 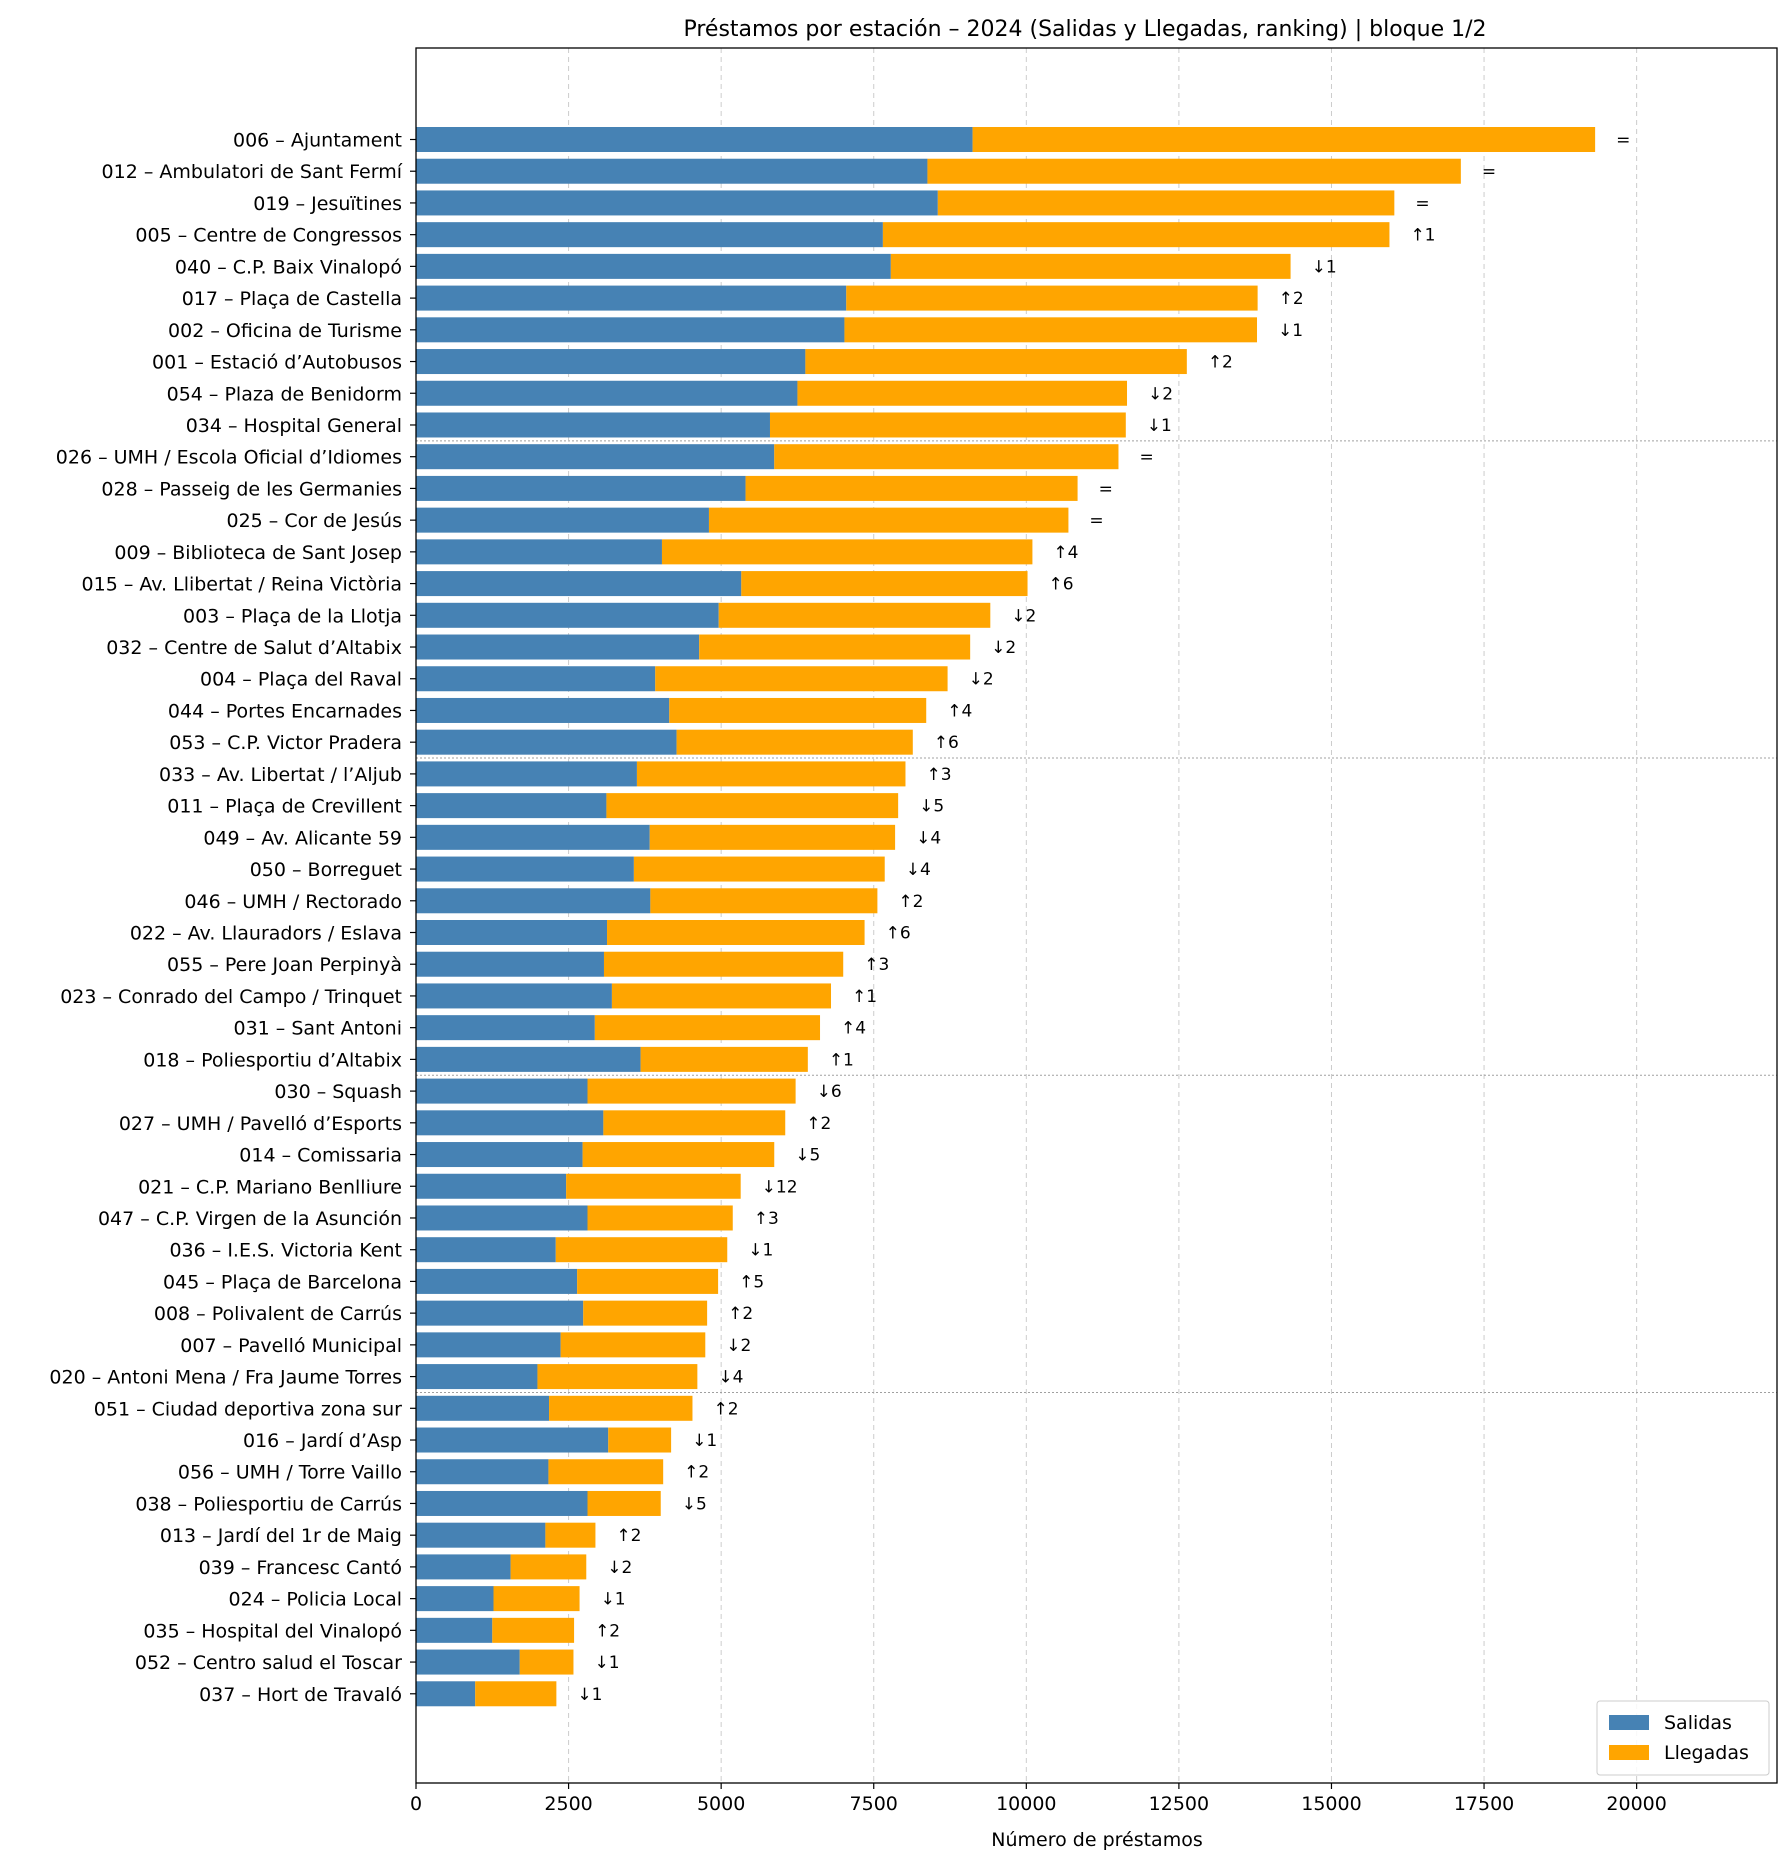 What do you see at coordinates (285, 711) in the screenshot?
I see `y-tick-label: 044 – Portes Encarnades` at bounding box center [285, 711].